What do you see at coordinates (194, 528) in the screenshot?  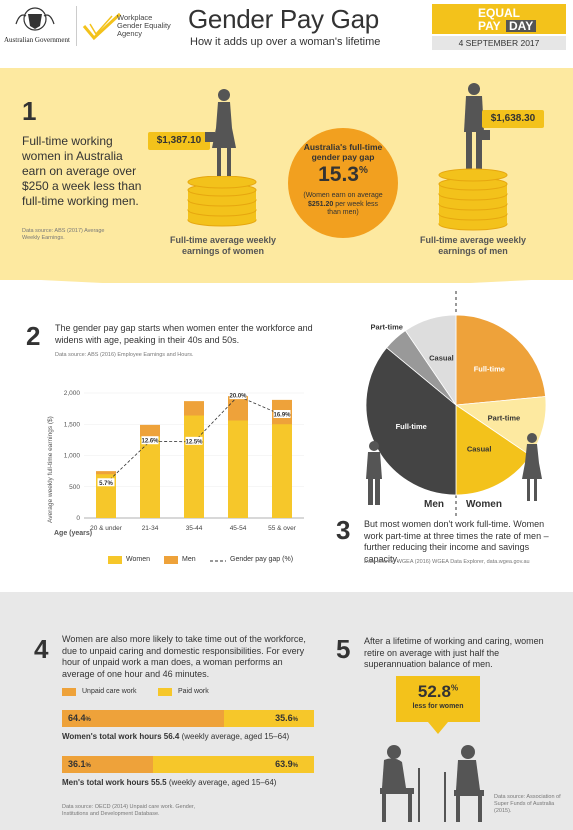 I see `x-tick-label: 35-44` at bounding box center [194, 528].